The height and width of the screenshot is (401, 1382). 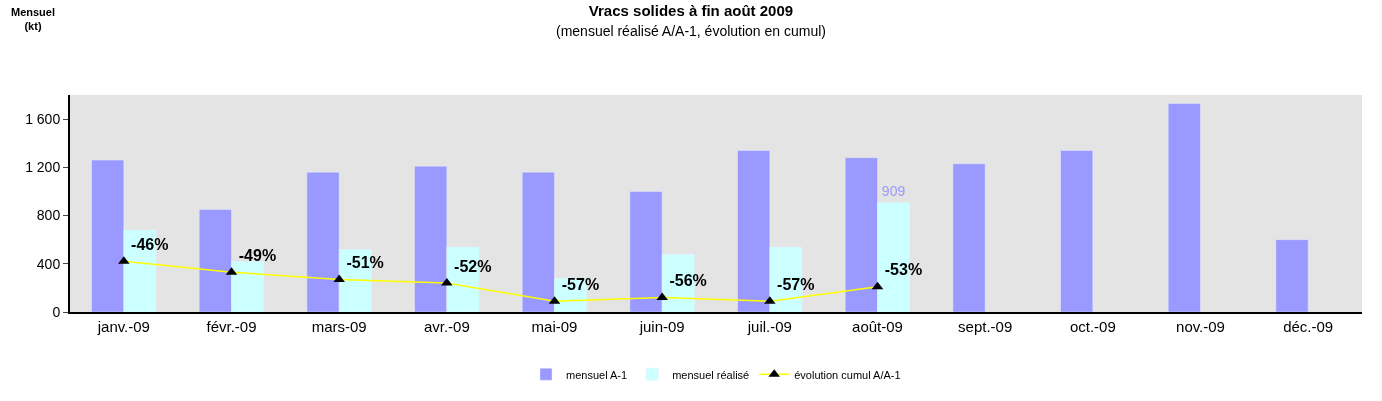 I want to click on chart-subtitle: (mensuel réalisé A/A-1, évolution en cumul), so click(x=691, y=30).